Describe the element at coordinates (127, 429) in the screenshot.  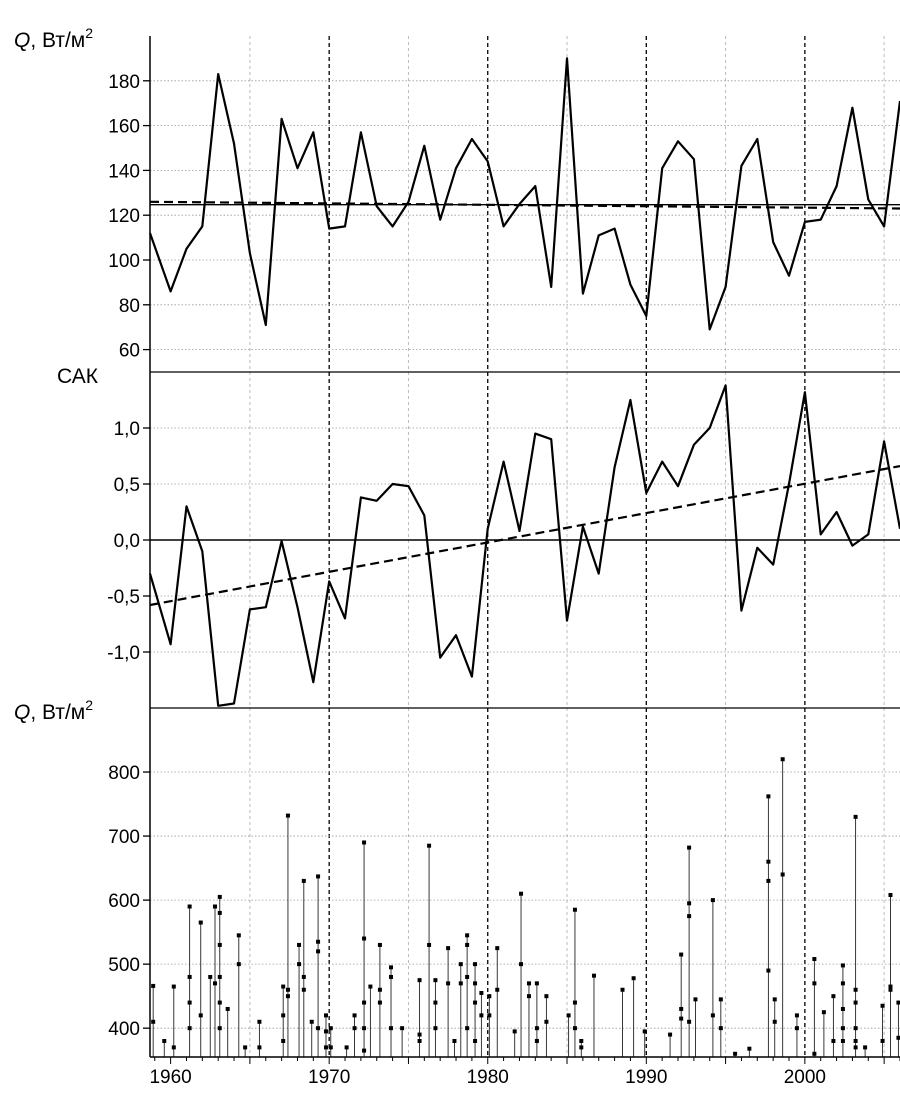
I see `y-tick-label: 1,0` at that location.